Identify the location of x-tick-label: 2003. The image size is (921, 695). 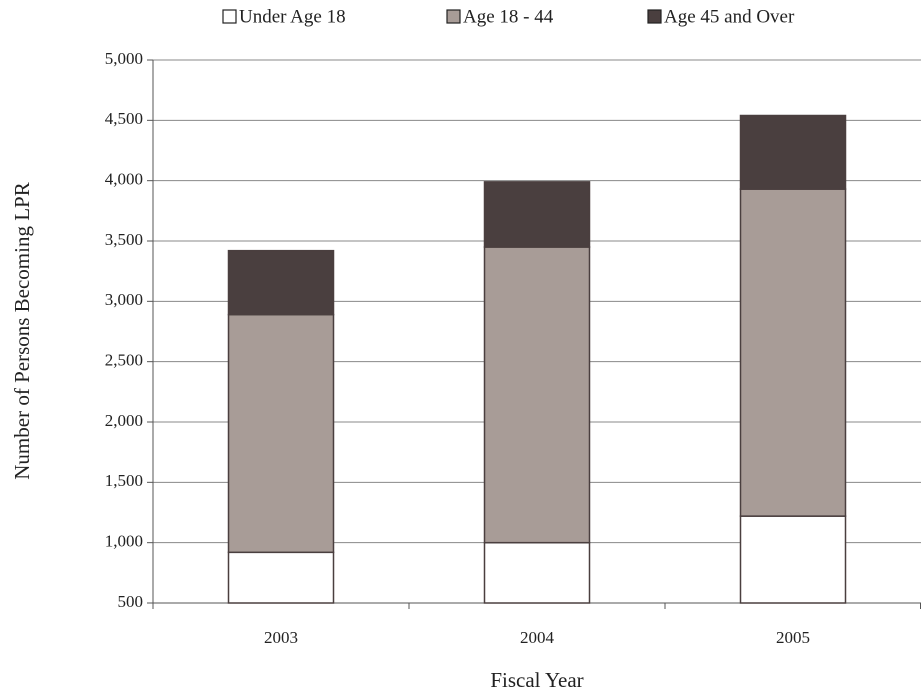
(281, 637).